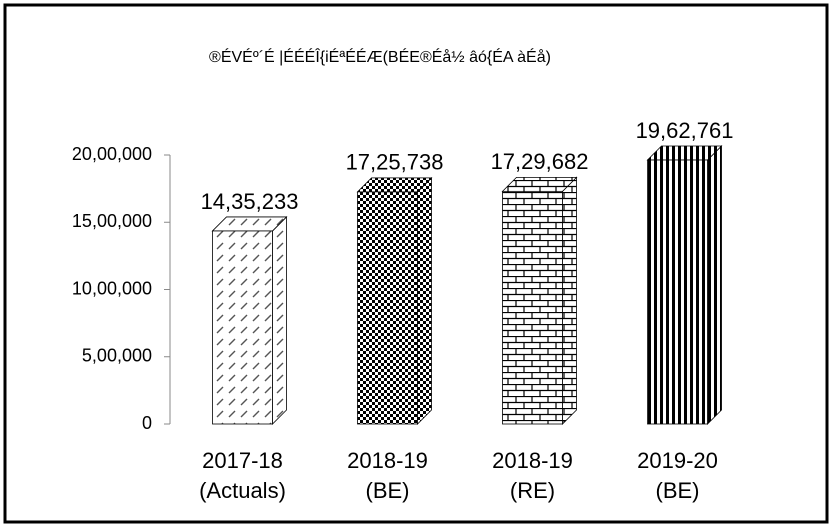  Describe the element at coordinates (677, 460) in the screenshot. I see `x-tick-label: 2019-20` at that location.